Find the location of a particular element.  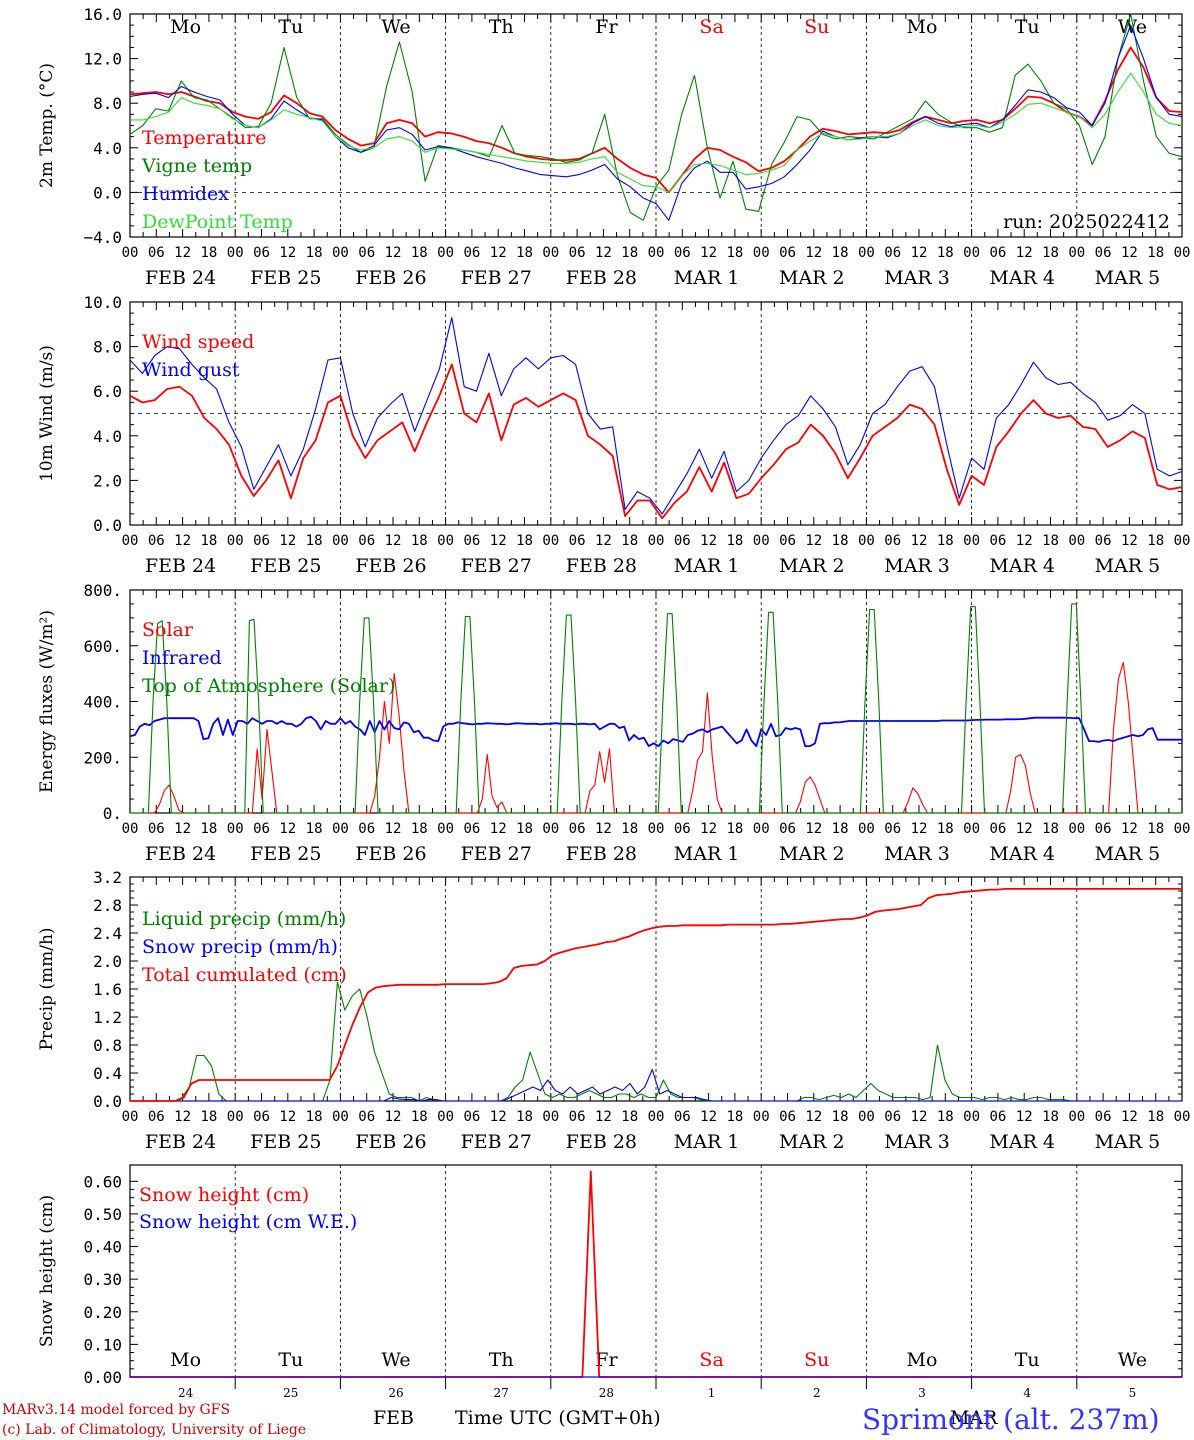

weekday-label: Fr is located at coordinates (606, 27).